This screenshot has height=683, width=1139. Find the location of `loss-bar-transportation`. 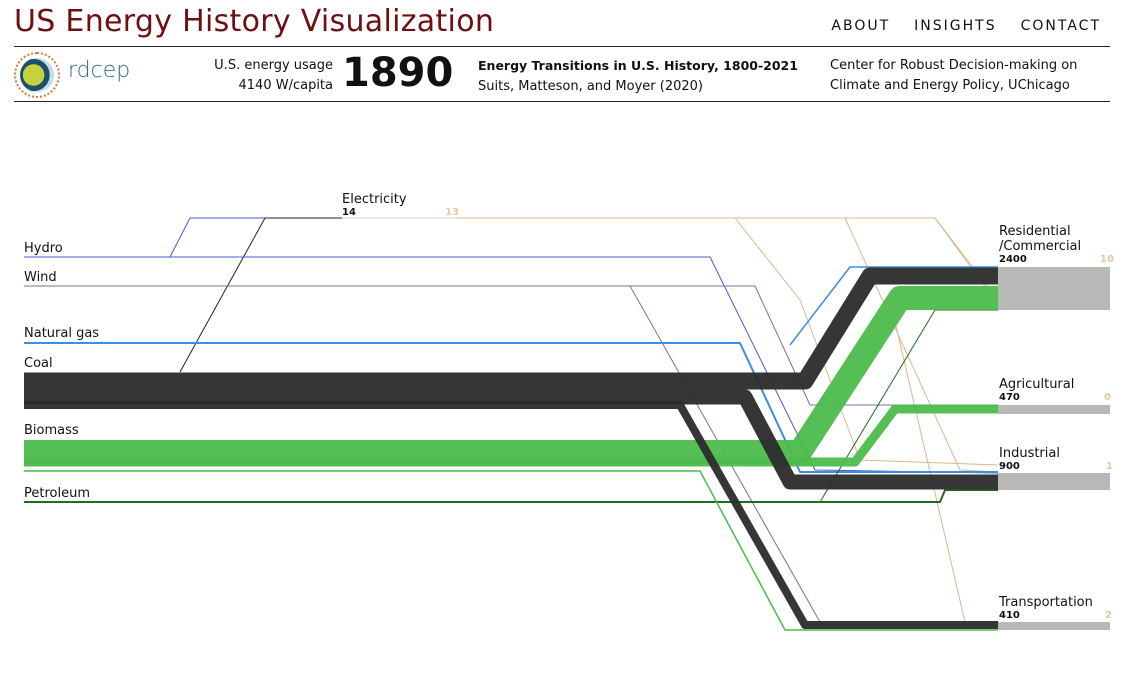

loss-bar-transportation is located at coordinates (1054, 626).